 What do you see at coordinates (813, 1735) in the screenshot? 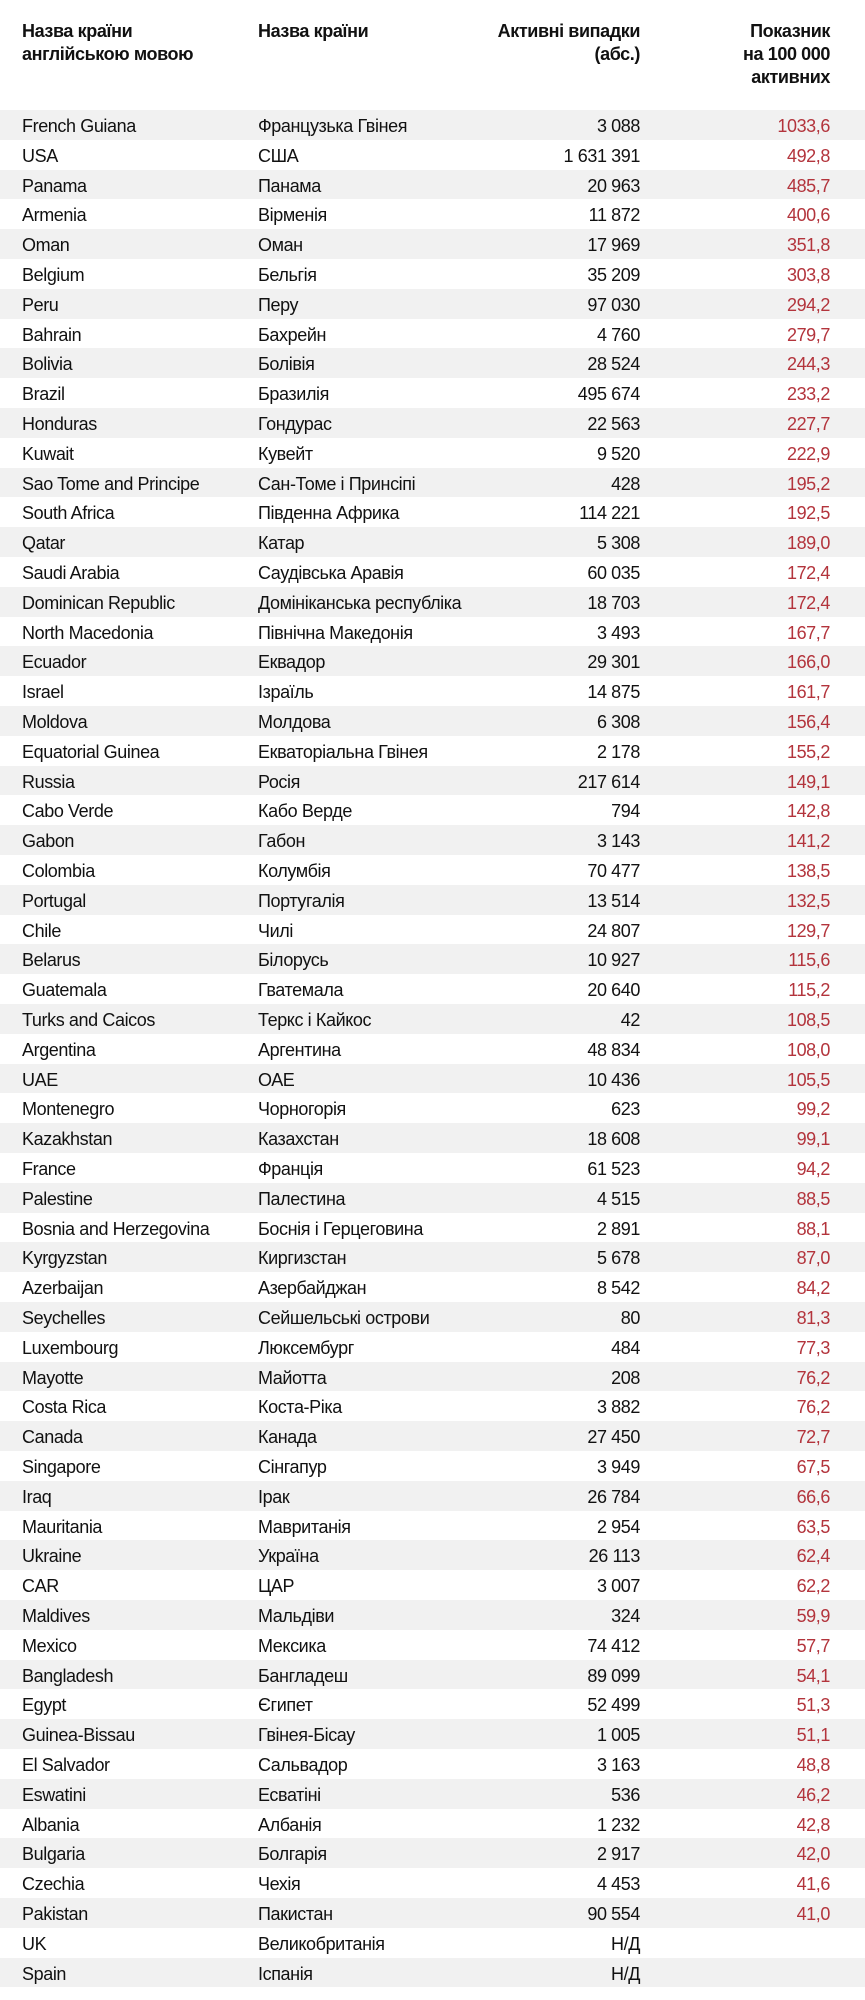
I see `rate-per-100k: 51,1` at bounding box center [813, 1735].